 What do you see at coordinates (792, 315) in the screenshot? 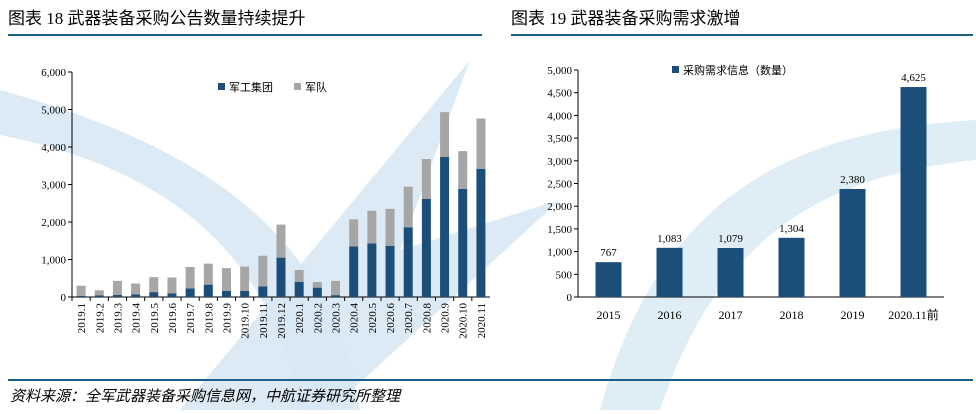
I see `x-tick-label: 2018` at bounding box center [792, 315].